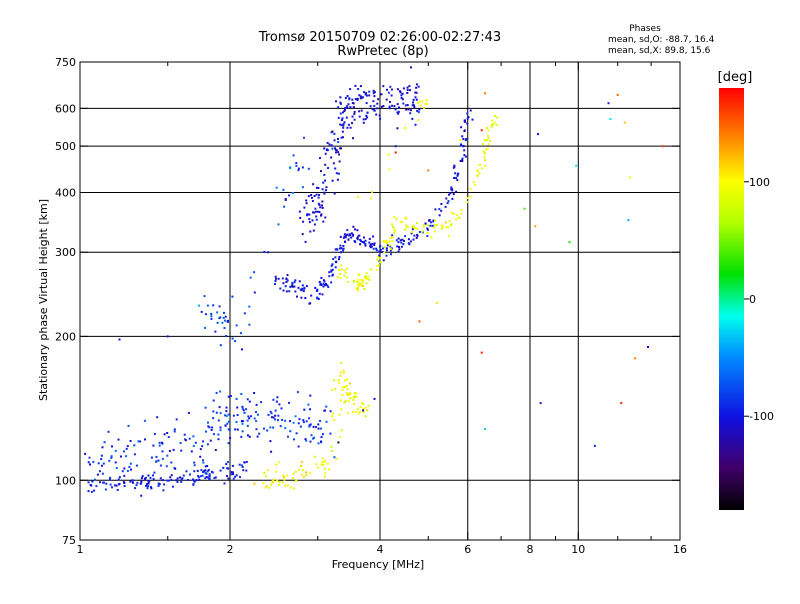  Describe the element at coordinates (659, 51) in the screenshot. I see `phases-x-stats: mean, sd,X: 89.8, 15.6` at that location.